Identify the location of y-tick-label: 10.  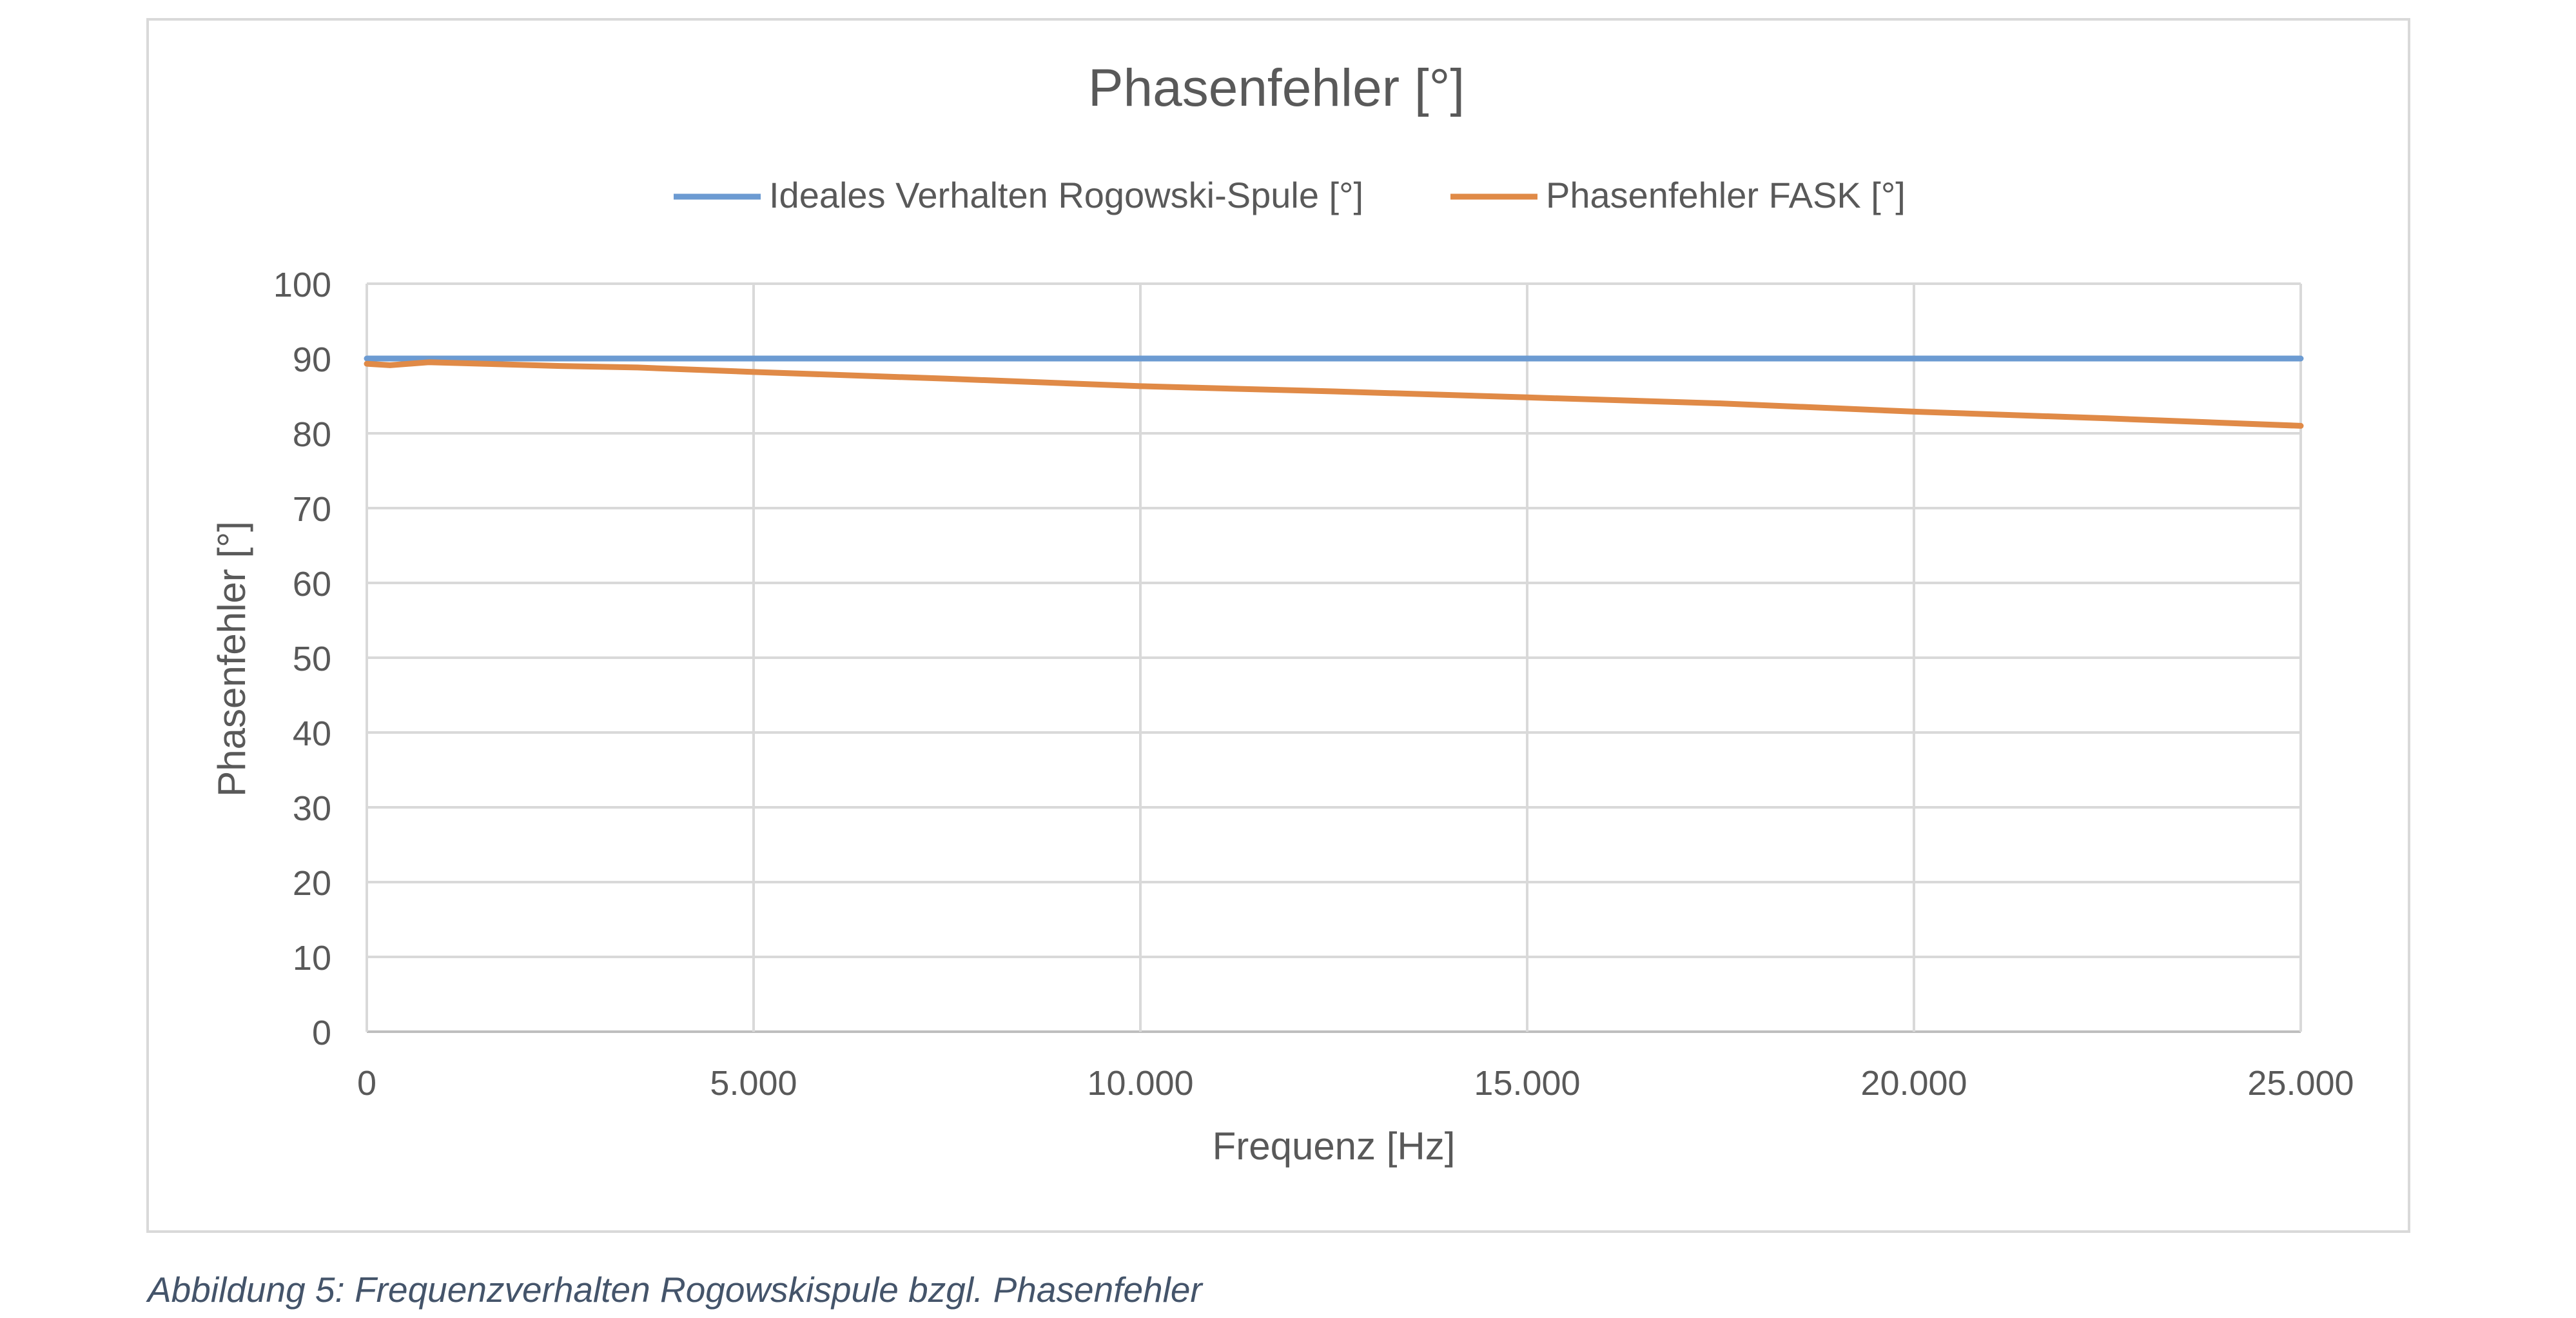
(312, 959).